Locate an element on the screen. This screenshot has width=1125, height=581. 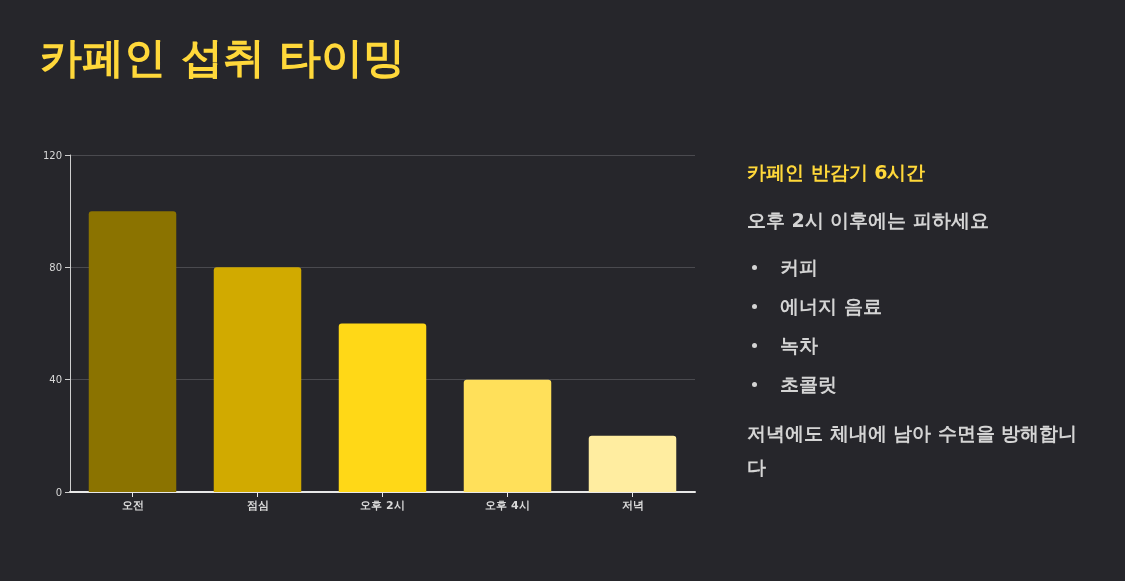
y-tick-label: 120 is located at coordinates (52, 155).